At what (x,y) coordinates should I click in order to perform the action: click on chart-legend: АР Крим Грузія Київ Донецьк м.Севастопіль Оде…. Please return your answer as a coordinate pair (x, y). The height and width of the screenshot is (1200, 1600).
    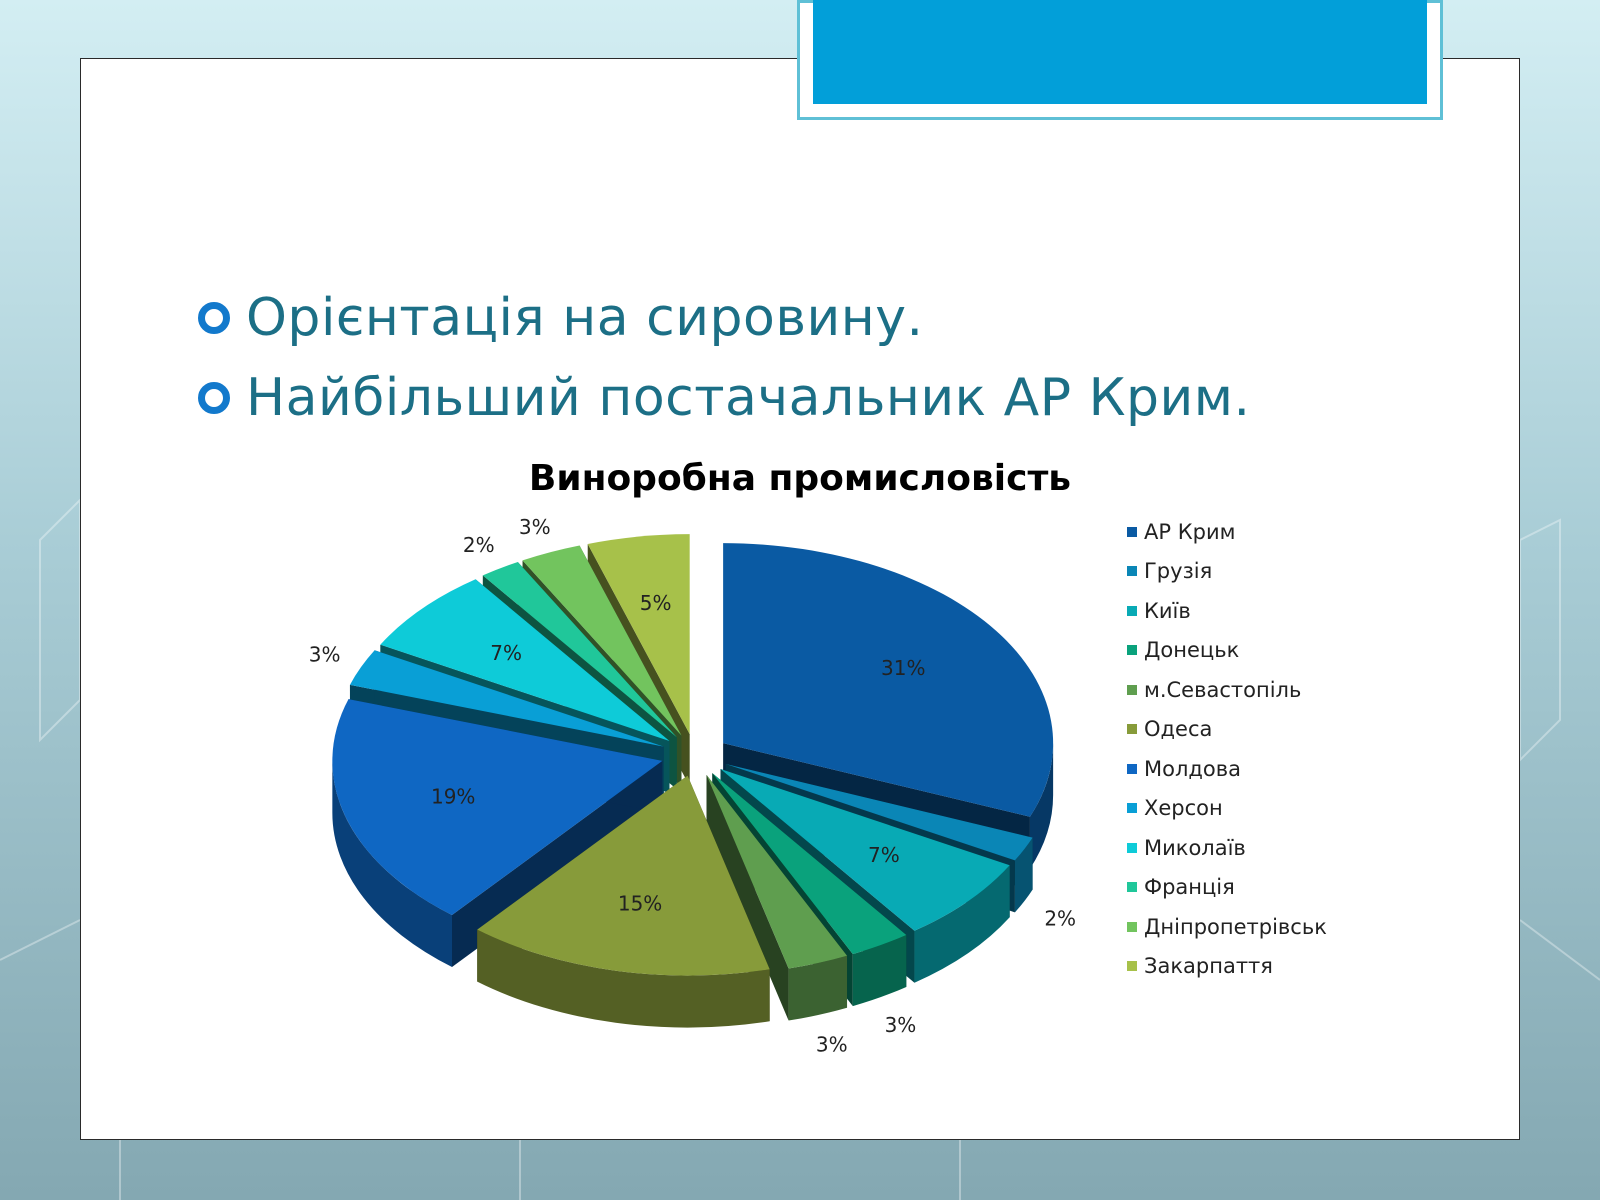
    Looking at the image, I should click on (1227, 749).